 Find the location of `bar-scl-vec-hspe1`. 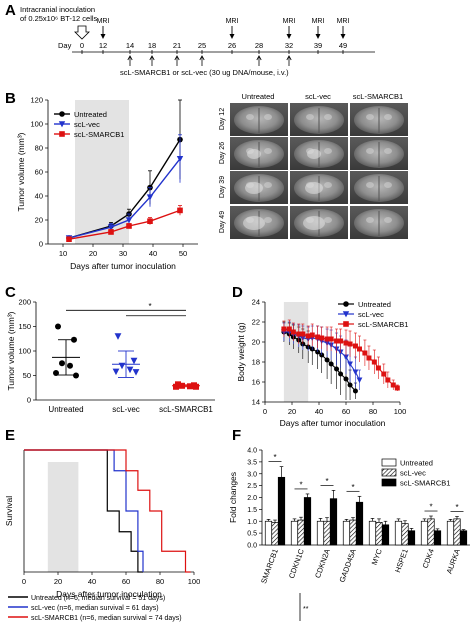

bar-scl-vec-hspe1 is located at coordinates (405, 534).